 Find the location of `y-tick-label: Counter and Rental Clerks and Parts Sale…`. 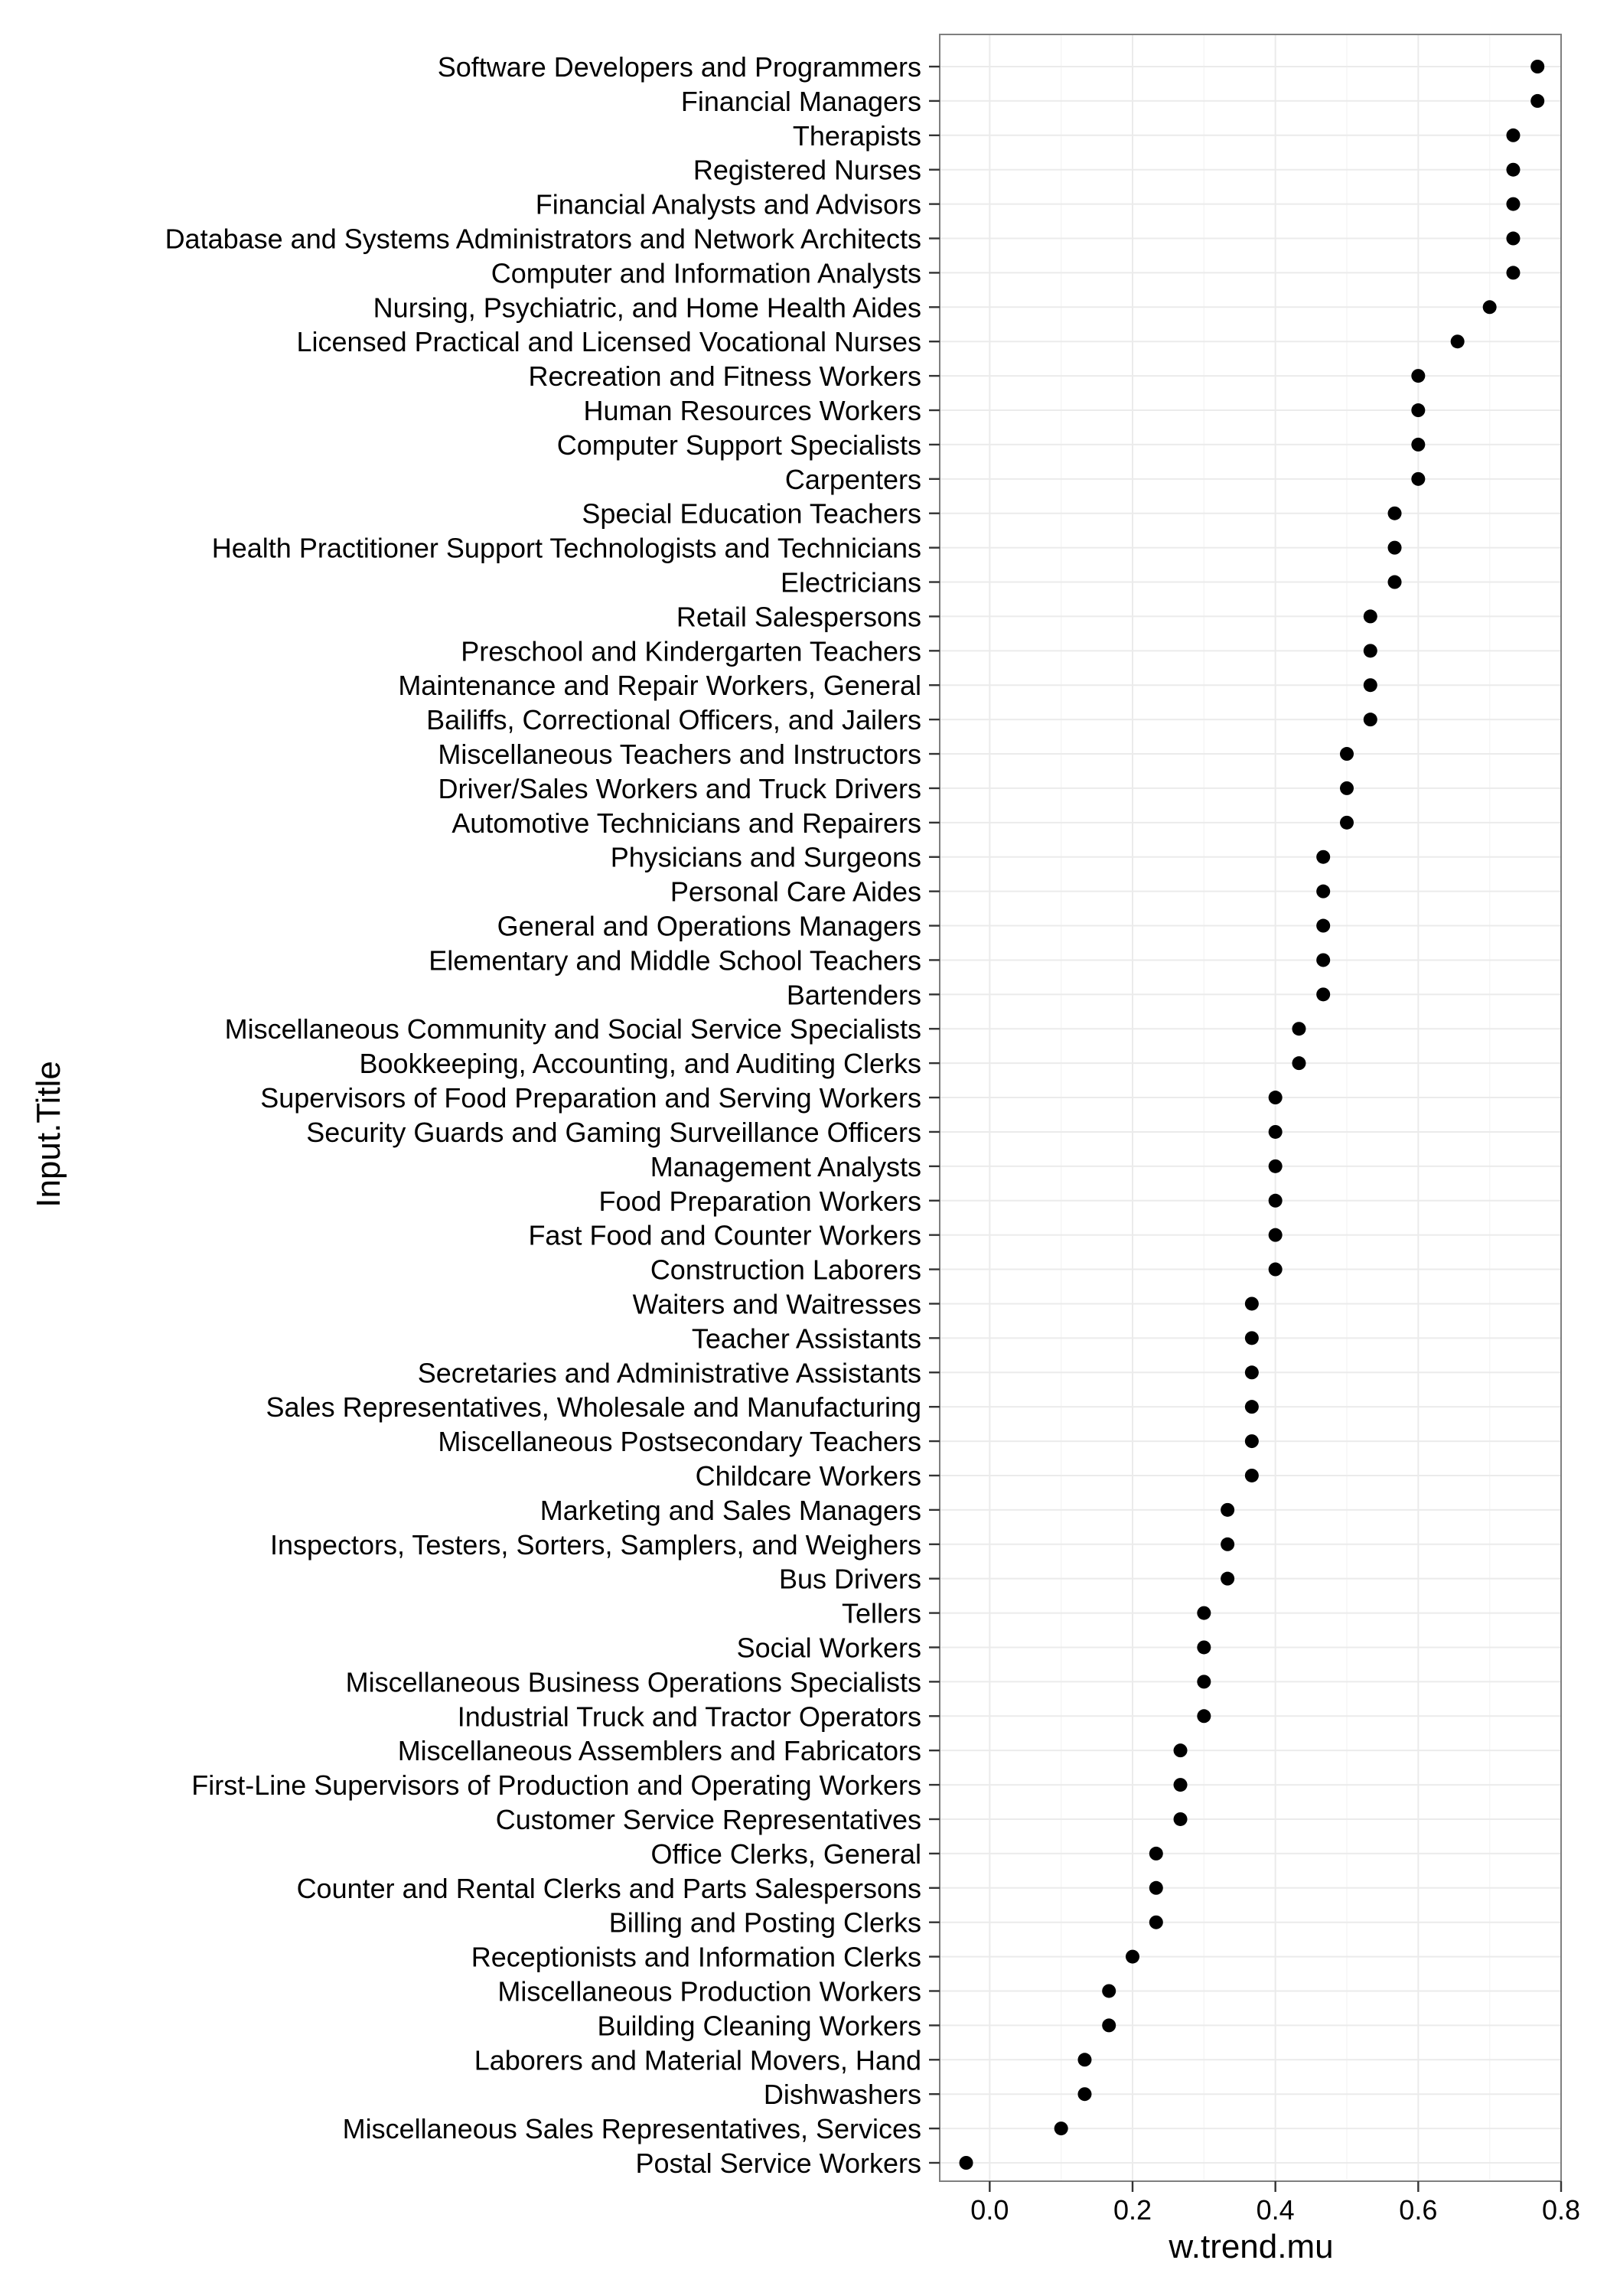

y-tick-label: Counter and Rental Clerks and Parts Sale… is located at coordinates (609, 1888).